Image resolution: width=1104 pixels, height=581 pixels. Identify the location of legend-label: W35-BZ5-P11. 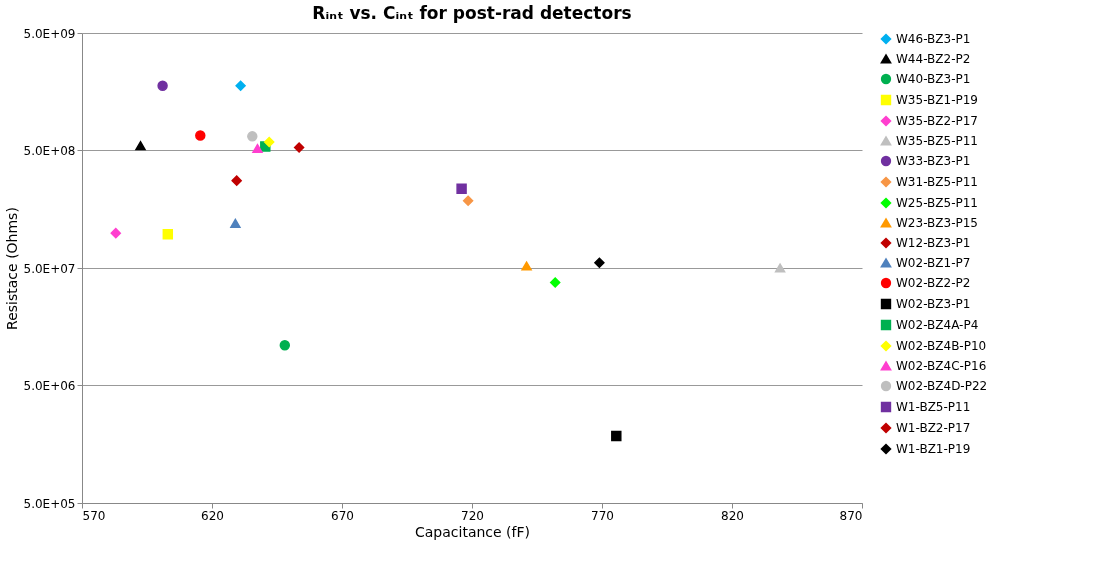
(937, 141).